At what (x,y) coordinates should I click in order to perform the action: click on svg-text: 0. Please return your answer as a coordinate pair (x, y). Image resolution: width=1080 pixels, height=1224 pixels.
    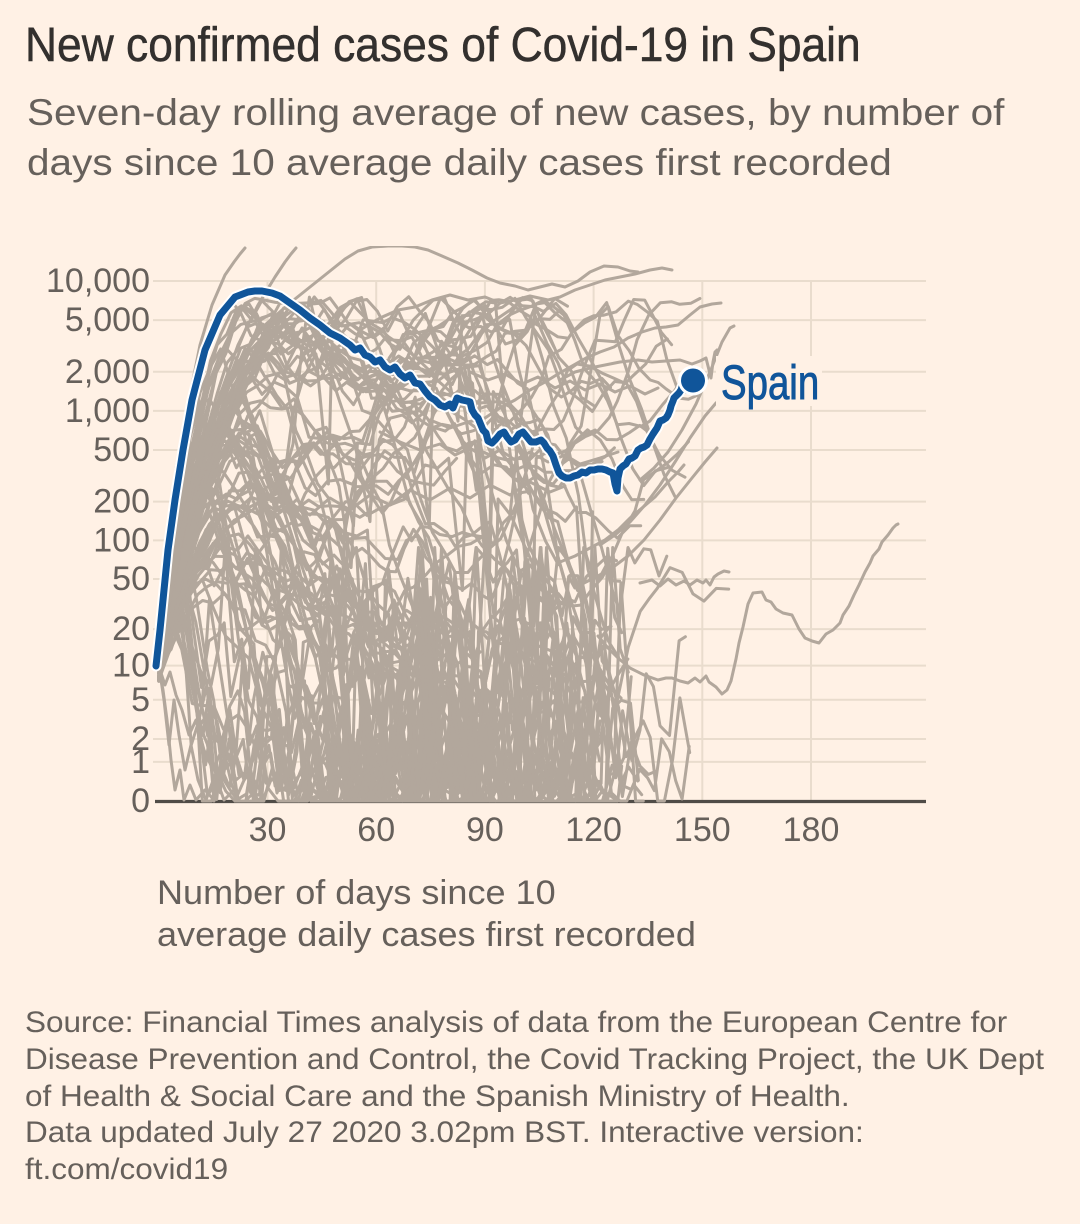
    Looking at the image, I should click on (140, 801).